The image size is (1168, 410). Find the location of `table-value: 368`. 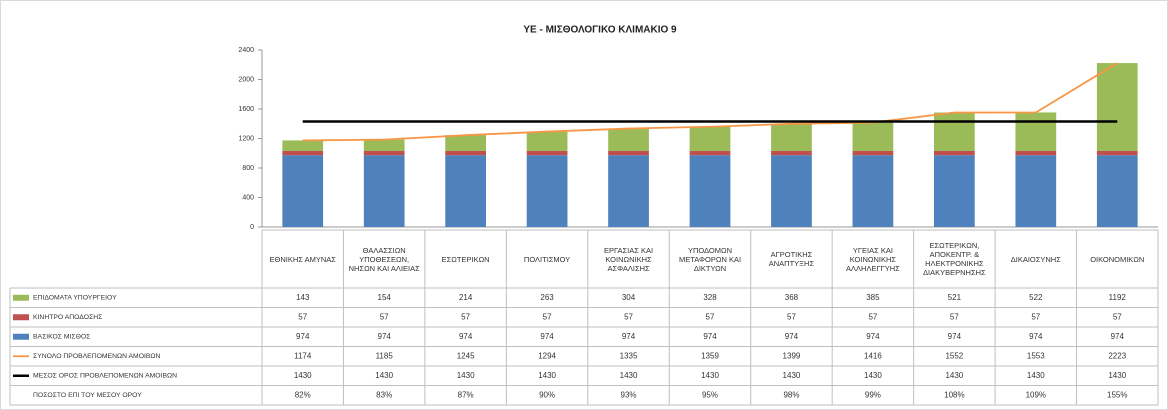

table-value: 368 is located at coordinates (792, 297).